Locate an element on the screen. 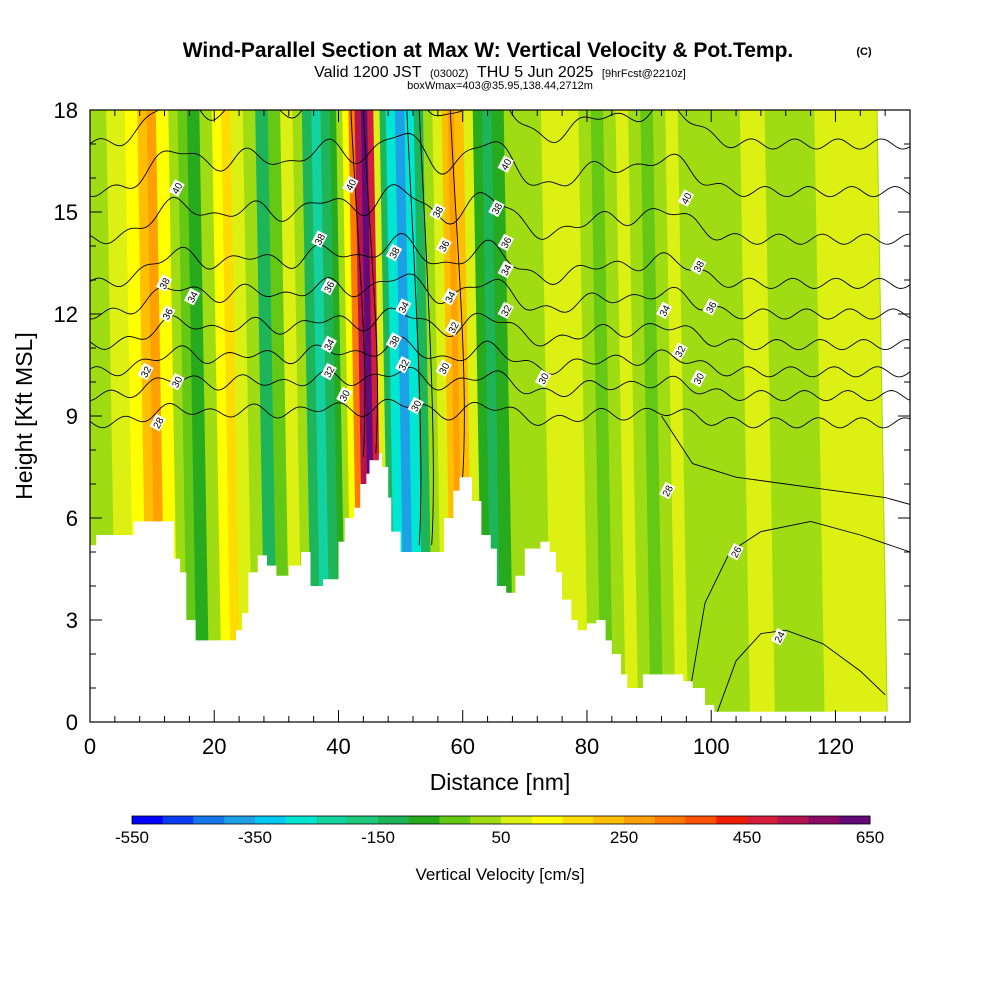 The image size is (1000, 1000). y-tick-label: 9 is located at coordinates (72, 416).